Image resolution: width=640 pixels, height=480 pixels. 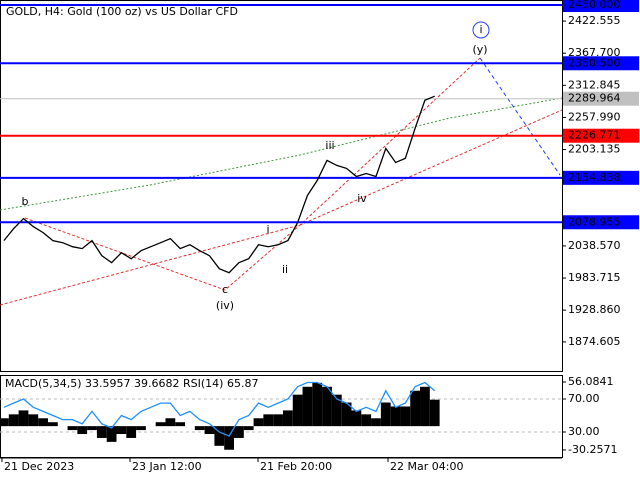 I want to click on x-tick-label: 21 Feb 20:00, so click(x=296, y=466).